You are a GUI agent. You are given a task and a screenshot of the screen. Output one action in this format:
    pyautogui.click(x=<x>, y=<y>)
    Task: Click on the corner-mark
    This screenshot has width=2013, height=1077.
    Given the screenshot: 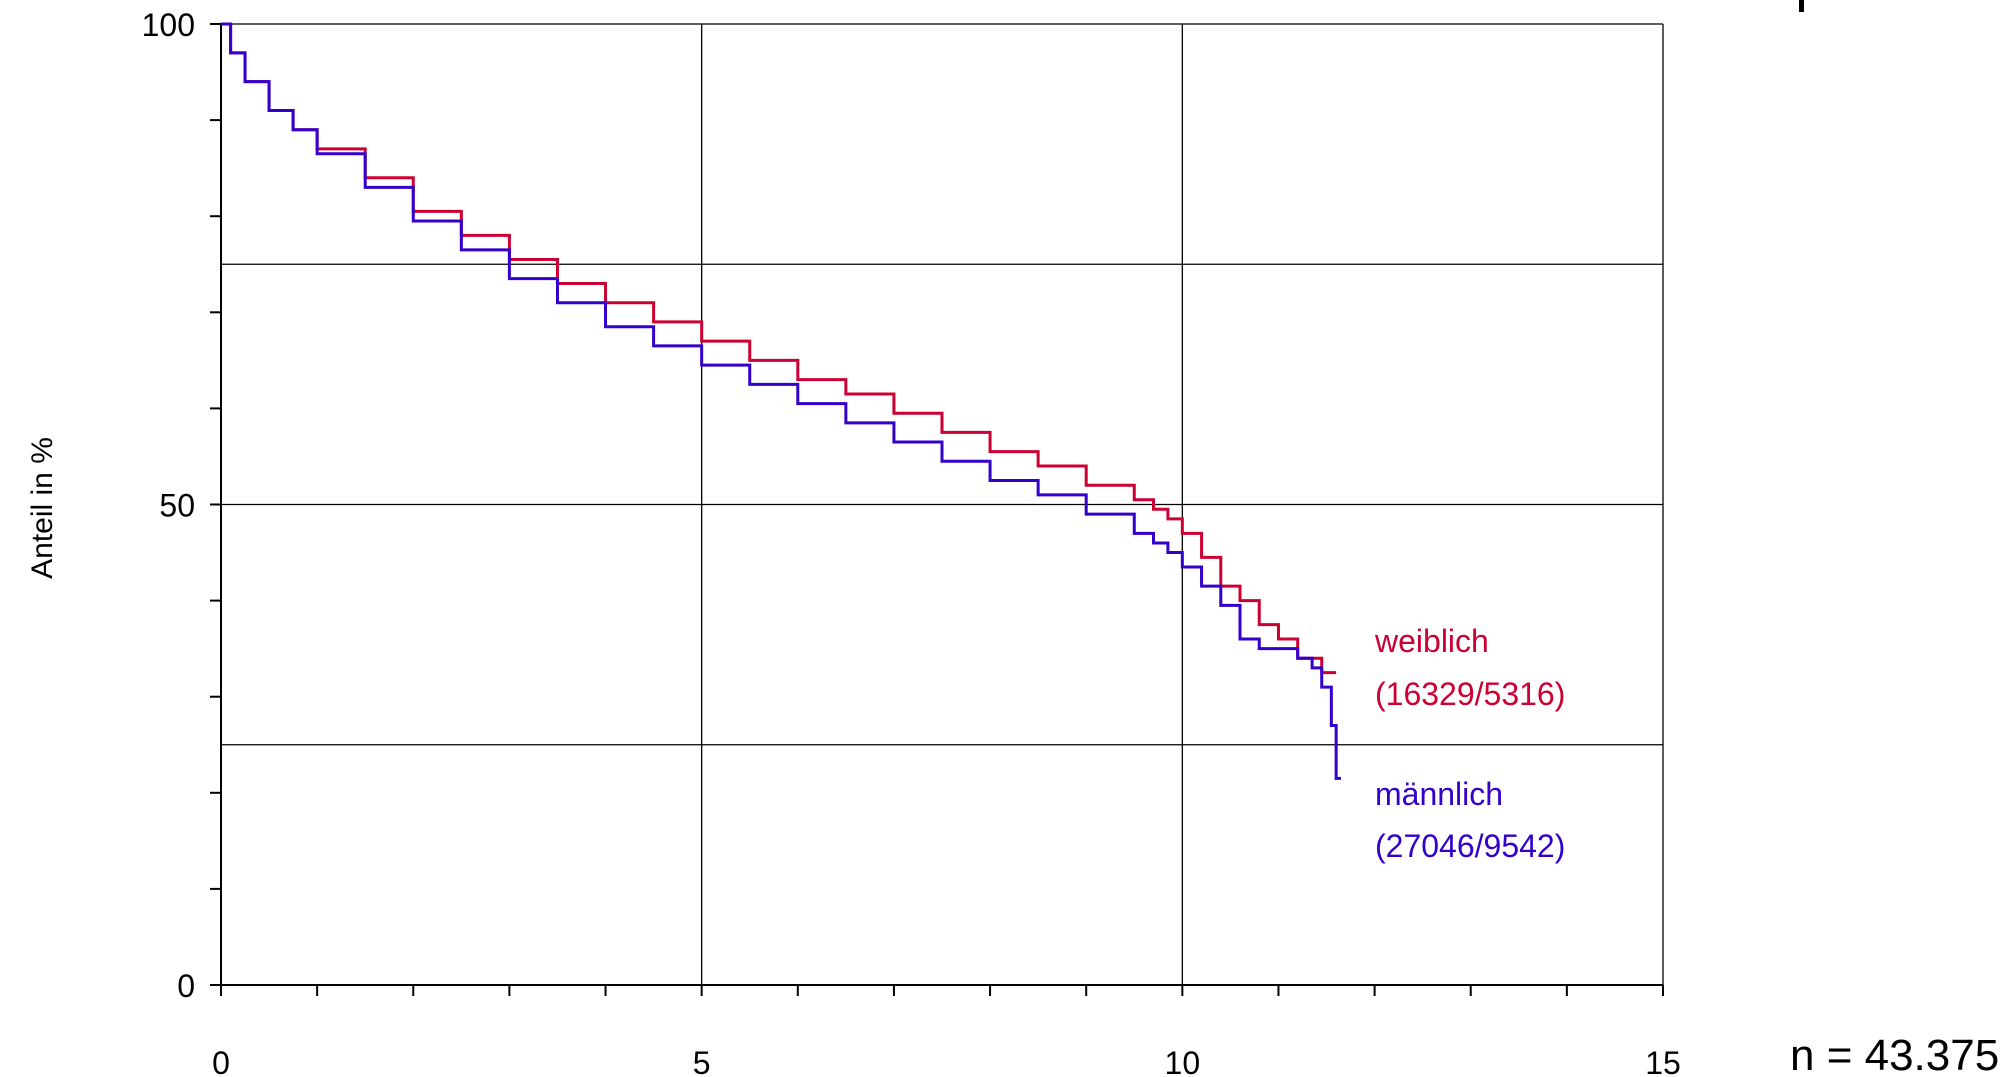 What is the action you would take?
    pyautogui.click(x=1801, y=6)
    